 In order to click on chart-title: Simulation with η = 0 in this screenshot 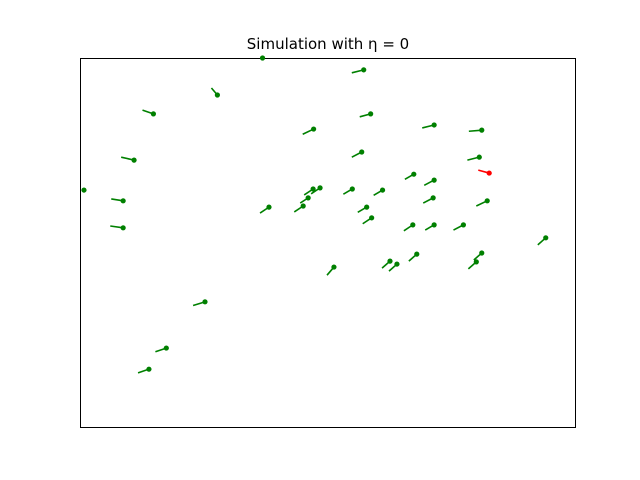, I will do `click(328, 44)`.